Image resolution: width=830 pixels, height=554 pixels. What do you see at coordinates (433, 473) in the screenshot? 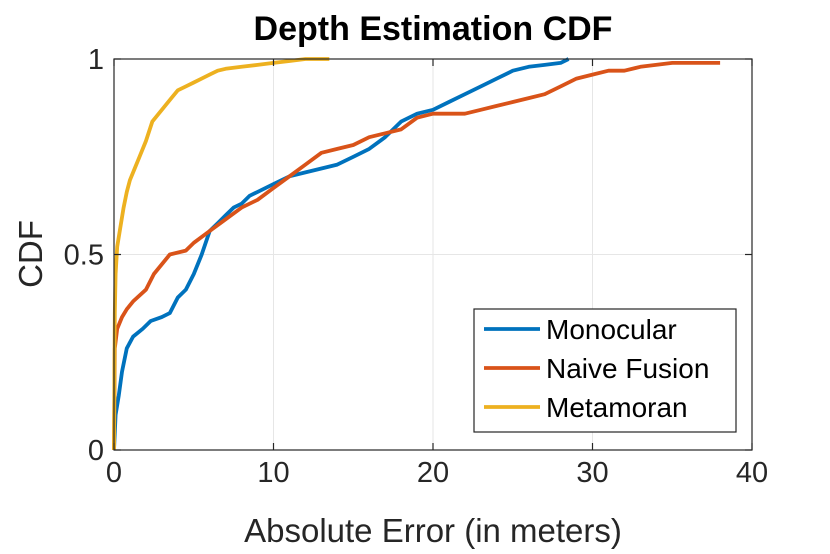
I see `x-tick-label: 20` at bounding box center [433, 473].